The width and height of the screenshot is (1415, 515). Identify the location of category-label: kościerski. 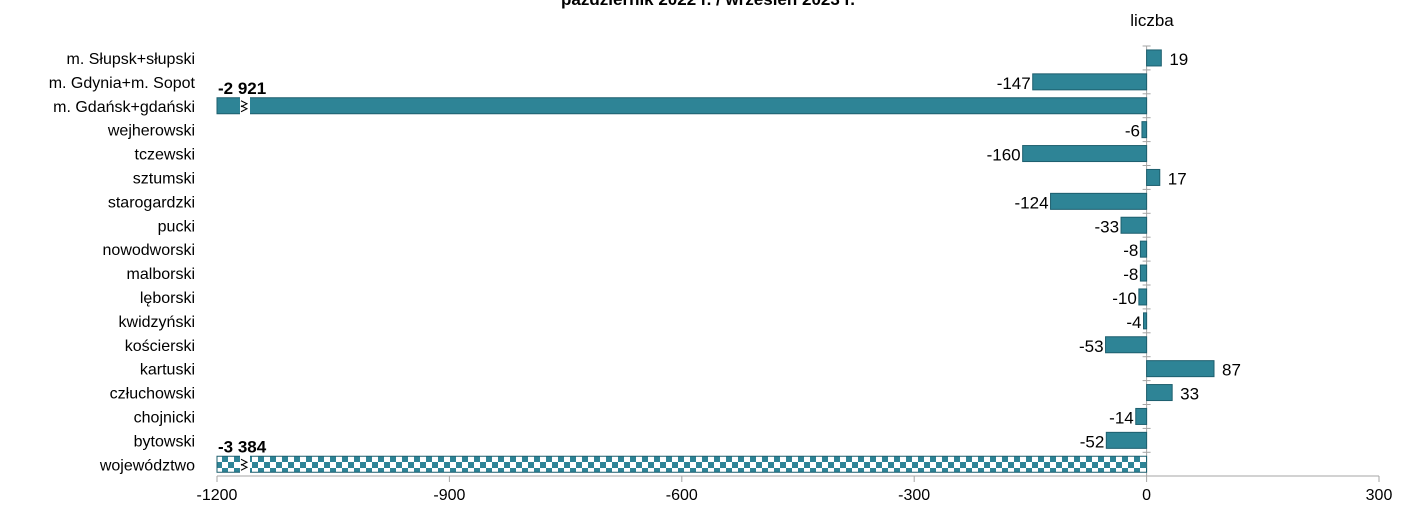
(160, 346).